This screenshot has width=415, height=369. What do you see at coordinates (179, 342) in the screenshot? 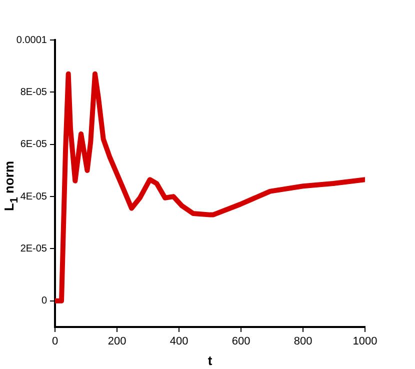
I see `x-tick-label: 400` at bounding box center [179, 342].